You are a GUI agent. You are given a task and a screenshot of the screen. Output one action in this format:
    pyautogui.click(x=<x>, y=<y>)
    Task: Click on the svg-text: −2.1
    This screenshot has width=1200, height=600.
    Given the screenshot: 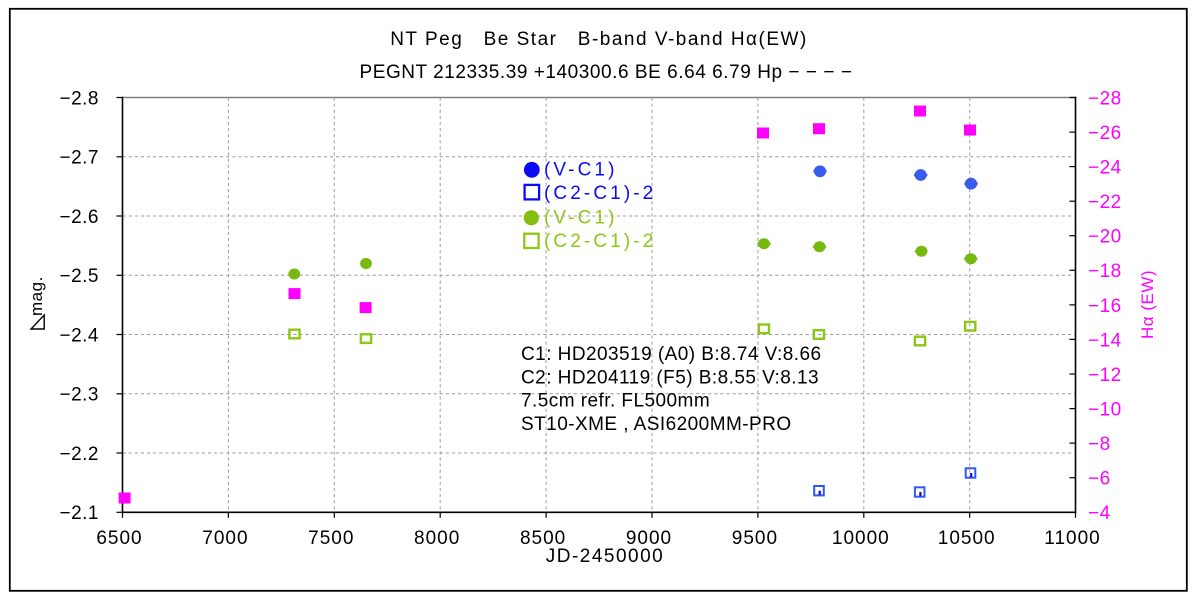 What is the action you would take?
    pyautogui.click(x=79, y=513)
    